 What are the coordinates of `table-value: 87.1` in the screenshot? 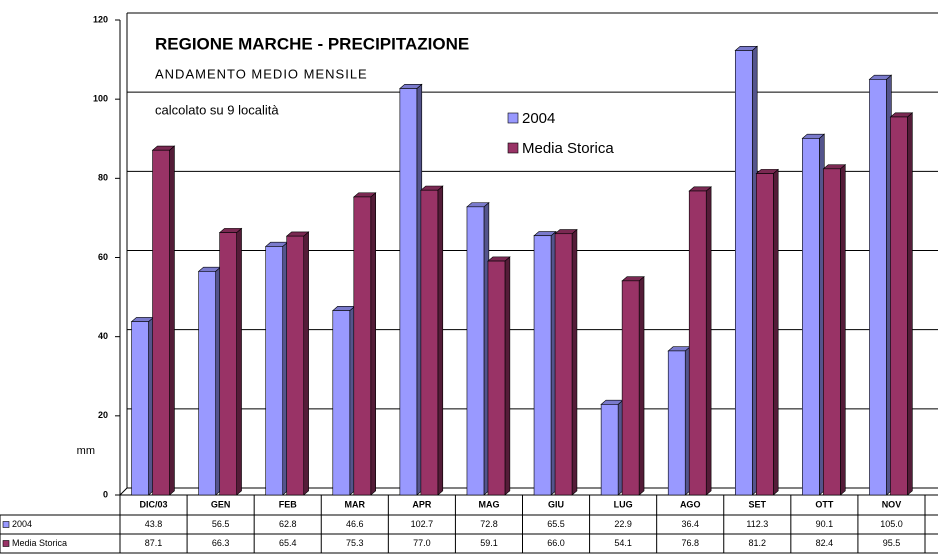 It's located at (154, 543).